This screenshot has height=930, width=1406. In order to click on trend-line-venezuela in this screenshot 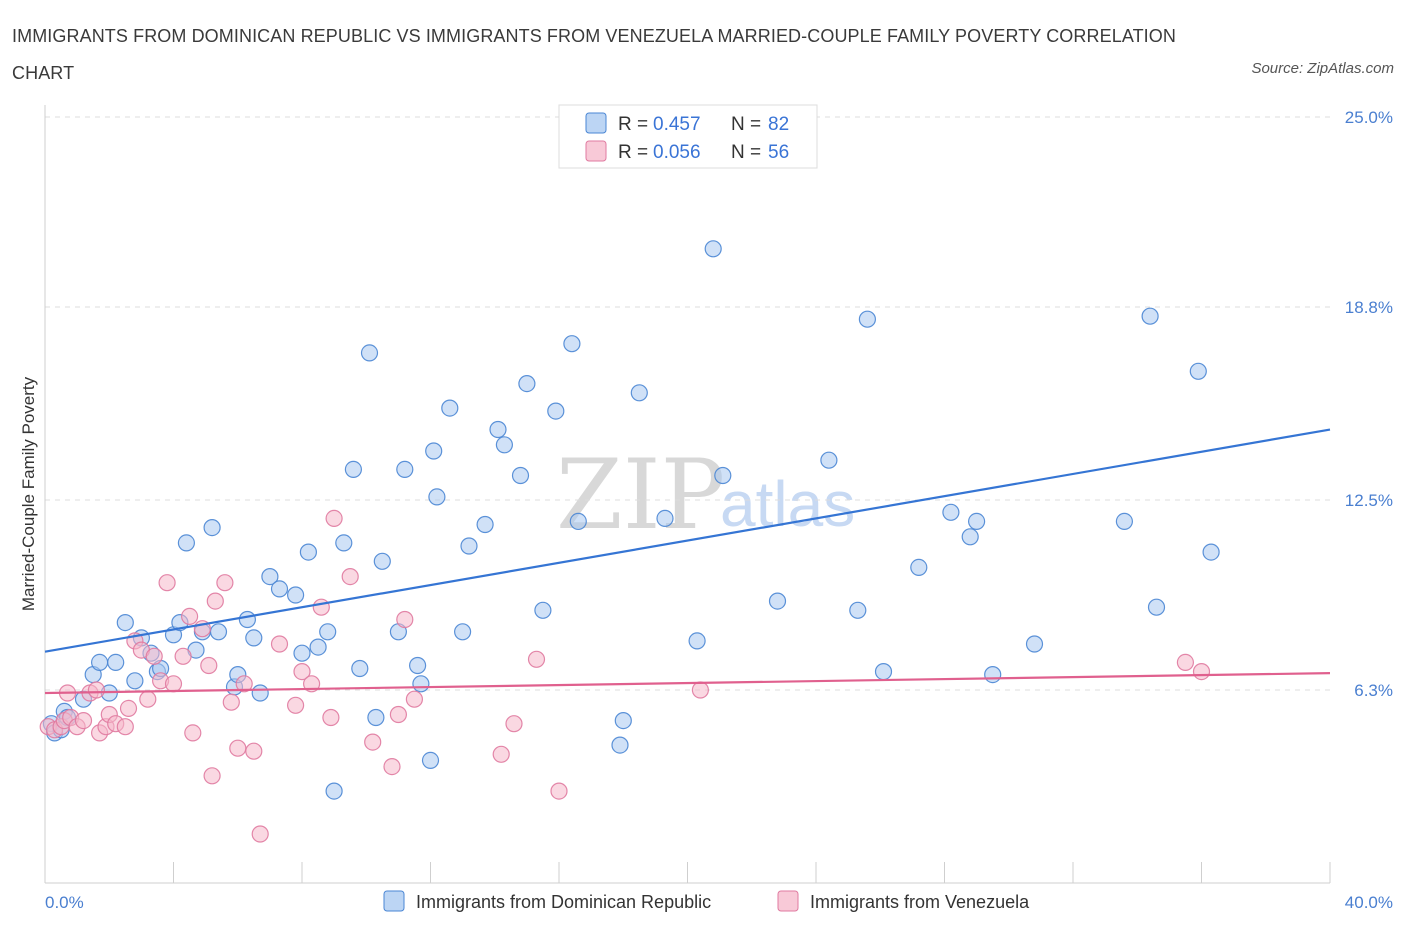, I will do `click(687, 683)`.